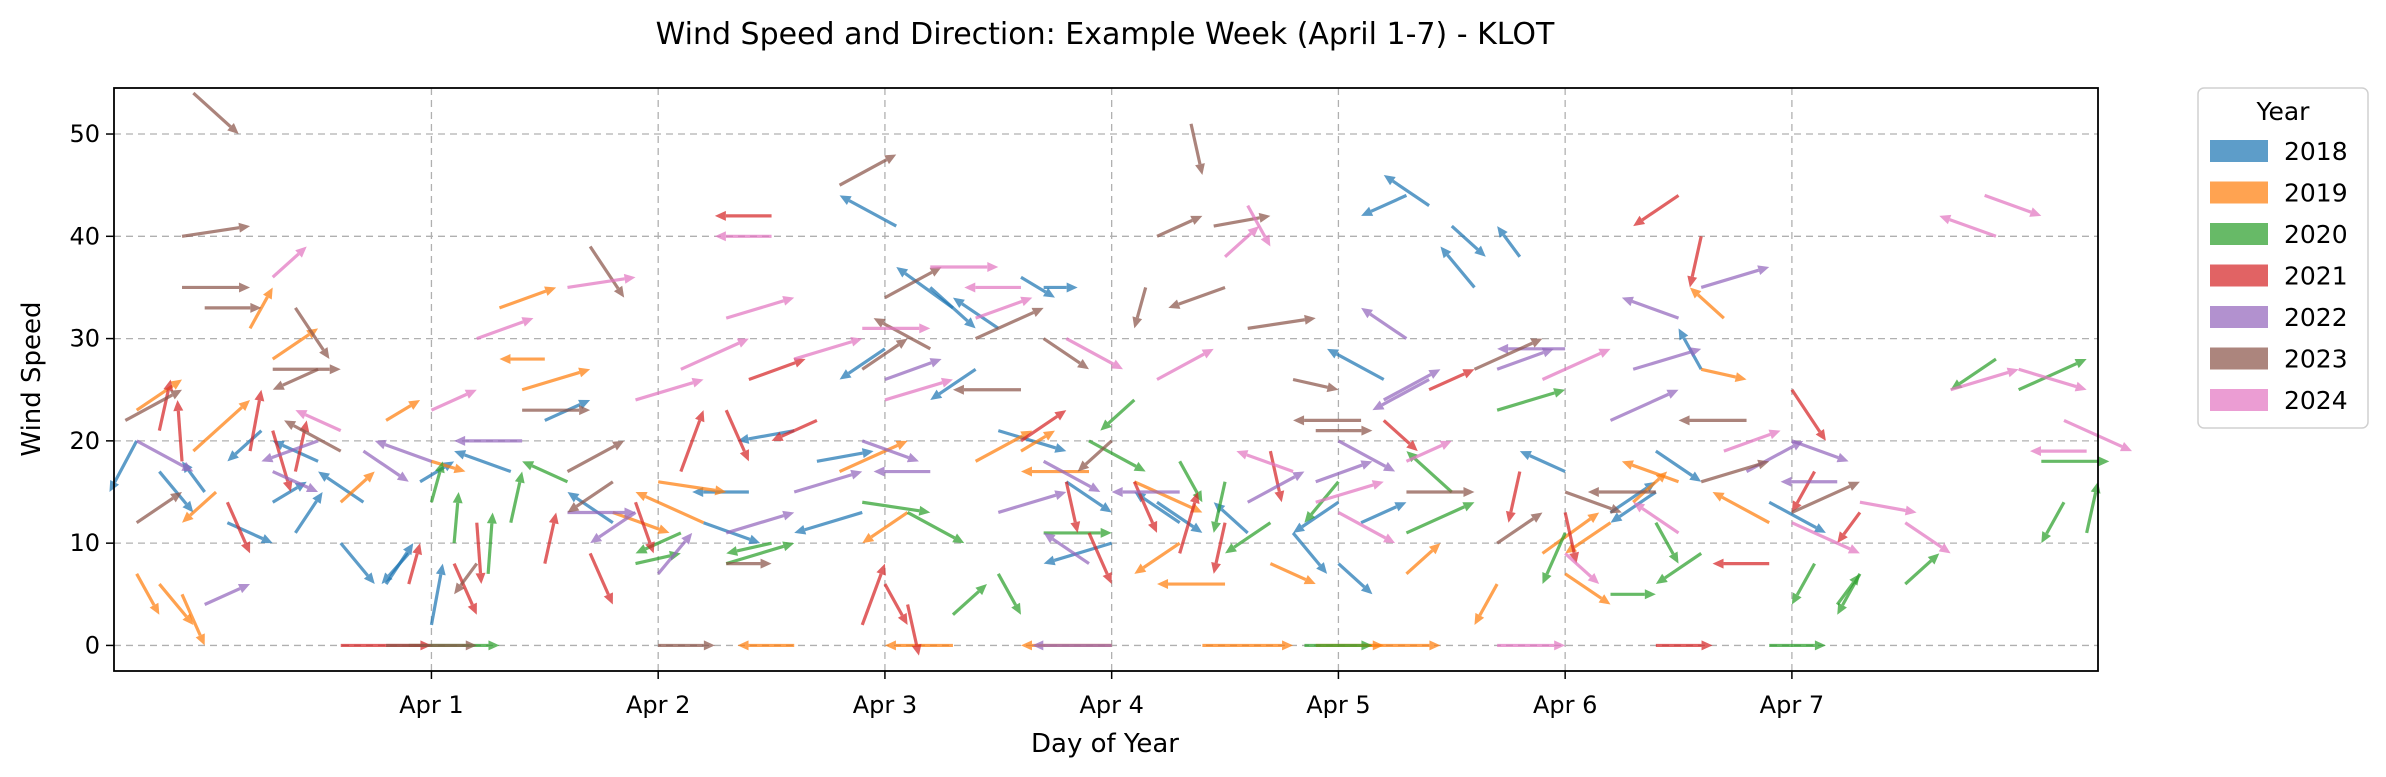 This screenshot has height=777, width=2386. Describe the element at coordinates (2239, 151) in the screenshot. I see `legend-swatch` at that location.